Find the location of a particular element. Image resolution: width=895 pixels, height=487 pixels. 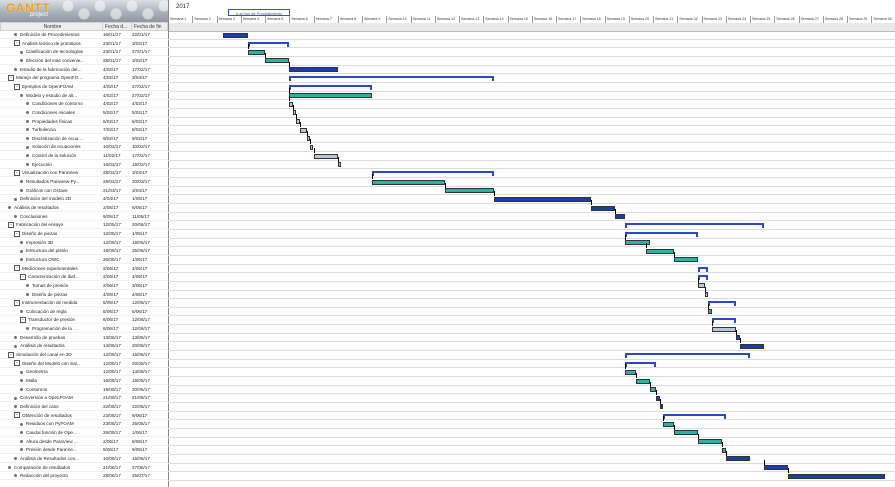

task-row: Definición del modelo 2D 4/04/17 1/05/17 is located at coordinates (84, 199).